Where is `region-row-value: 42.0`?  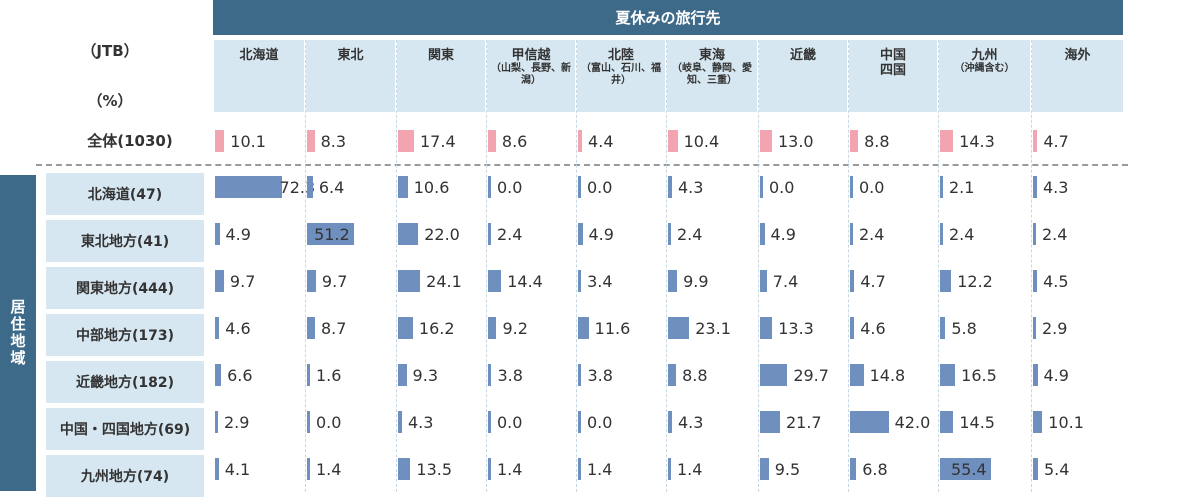 region-row-value: 42.0 is located at coordinates (912, 422).